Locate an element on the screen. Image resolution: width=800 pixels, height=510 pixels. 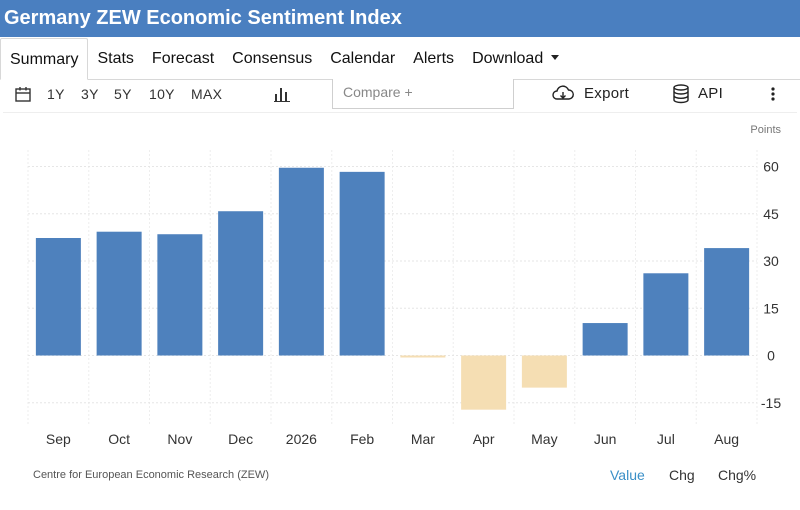
chart-toolbar: 1Y 3Y 5Y 10Y MAX Export API is located at coordinates (400, 95).